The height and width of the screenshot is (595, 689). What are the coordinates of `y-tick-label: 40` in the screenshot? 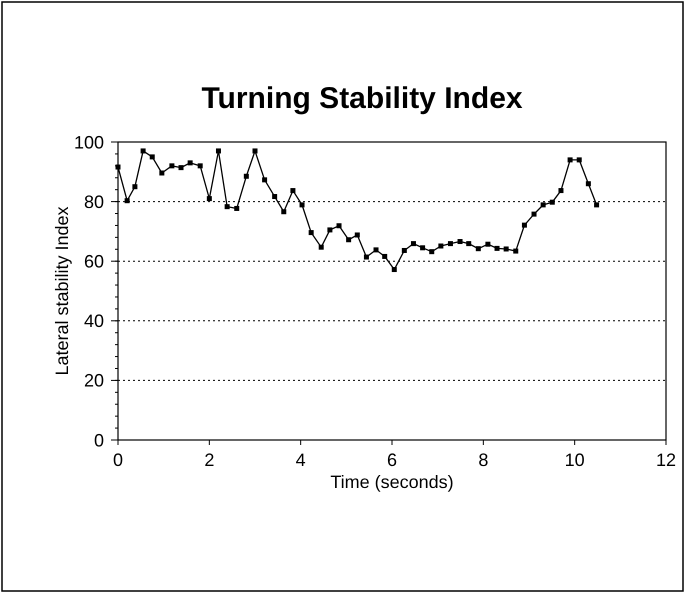 It's located at (94, 321).